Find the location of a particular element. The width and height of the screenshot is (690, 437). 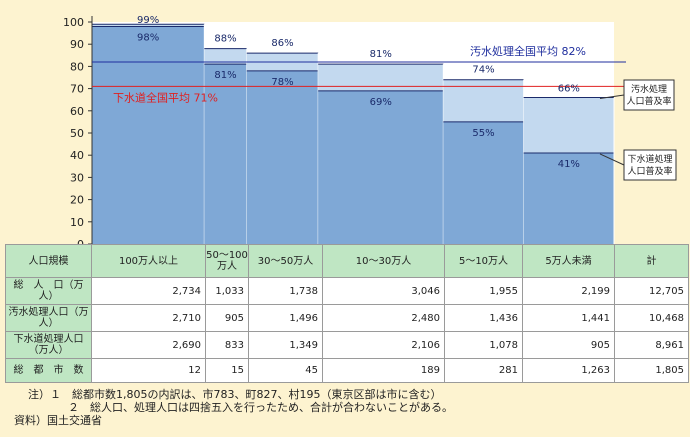

header-cell: 5〜10万人 is located at coordinates (483, 261).